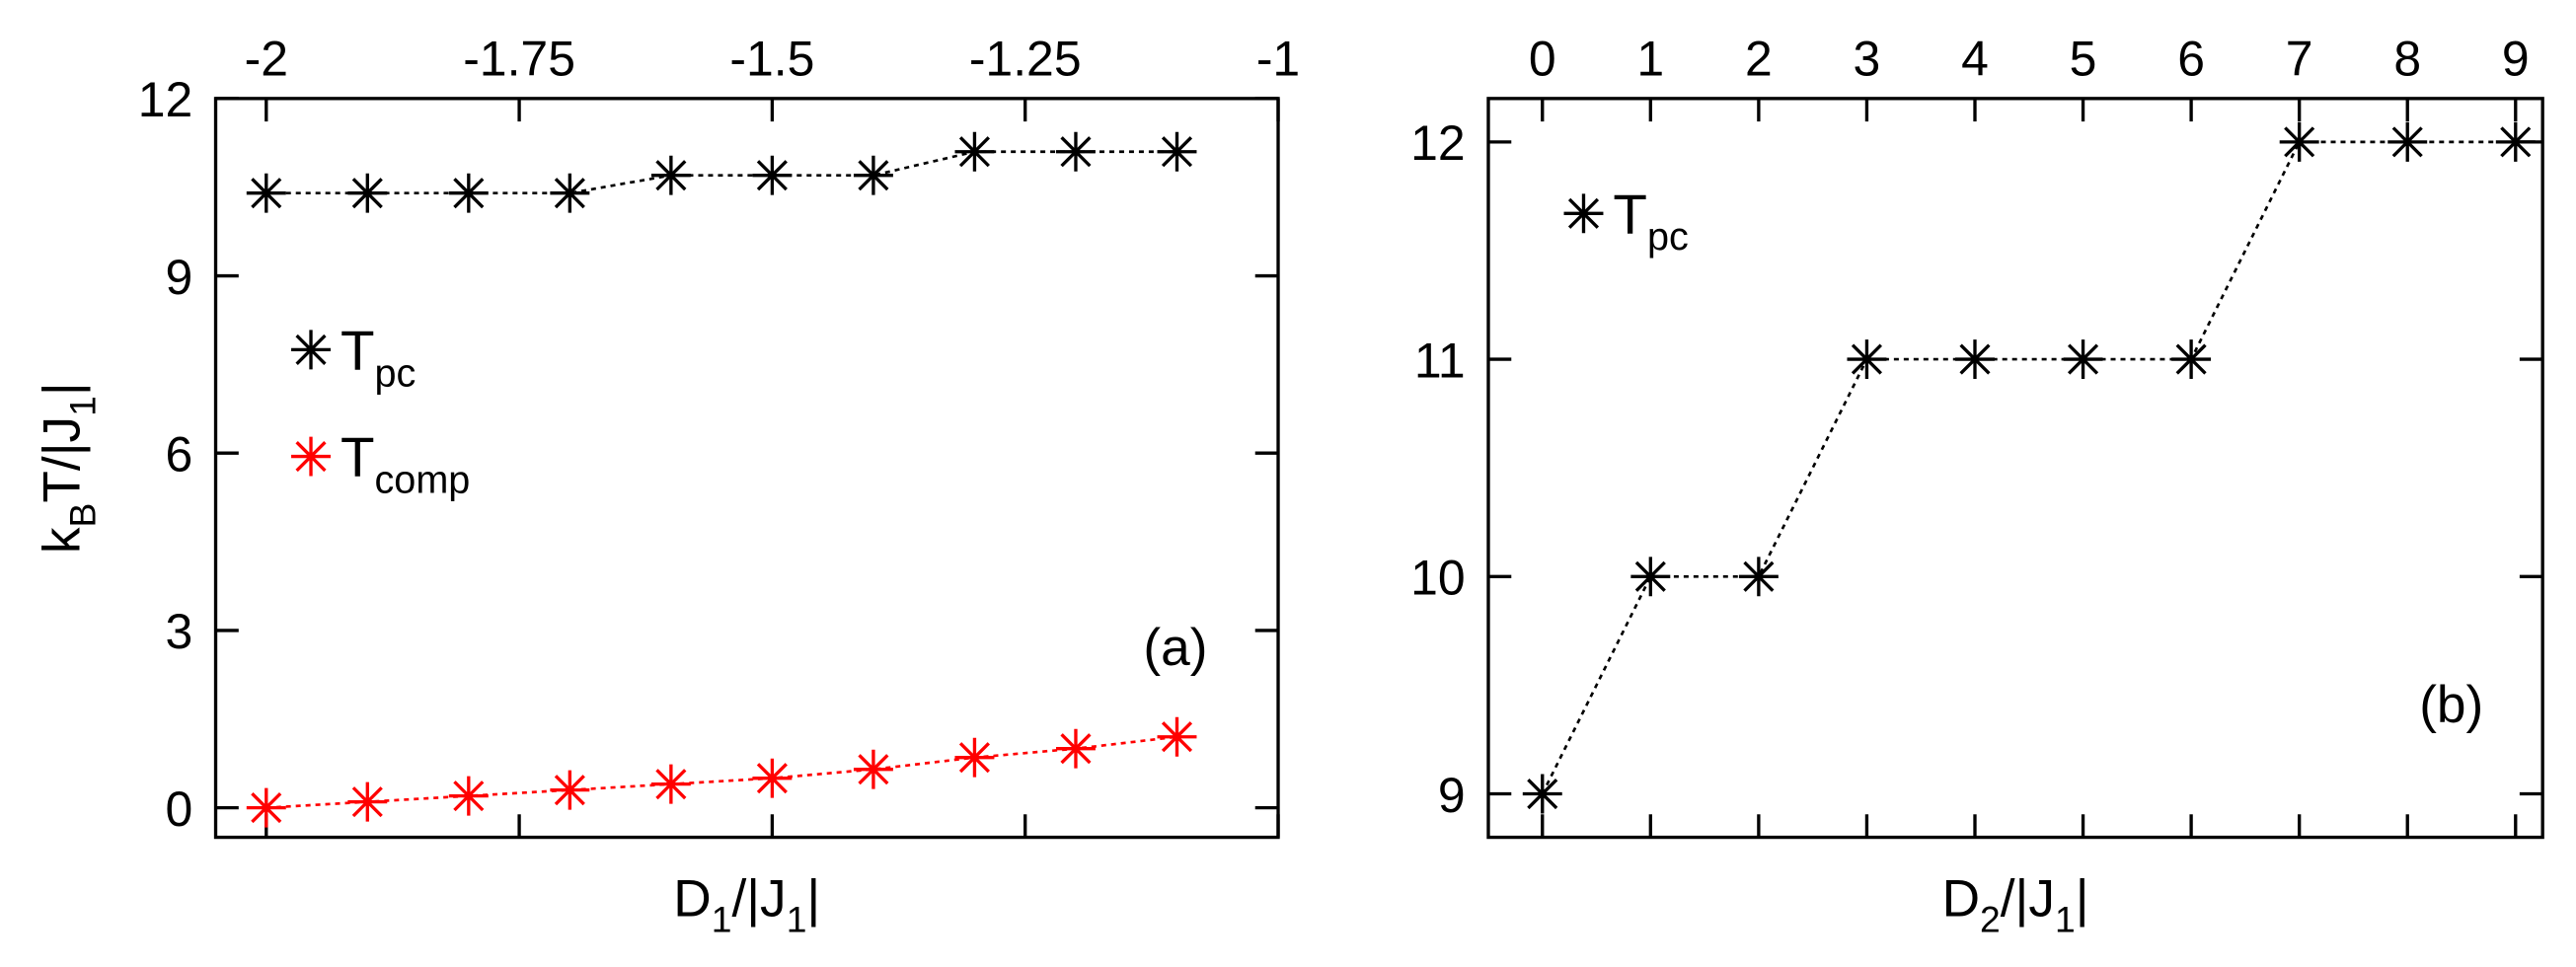 The width and height of the screenshot is (2576, 967). What do you see at coordinates (1975, 59) in the screenshot?
I see `x-tick-label: 4` at bounding box center [1975, 59].